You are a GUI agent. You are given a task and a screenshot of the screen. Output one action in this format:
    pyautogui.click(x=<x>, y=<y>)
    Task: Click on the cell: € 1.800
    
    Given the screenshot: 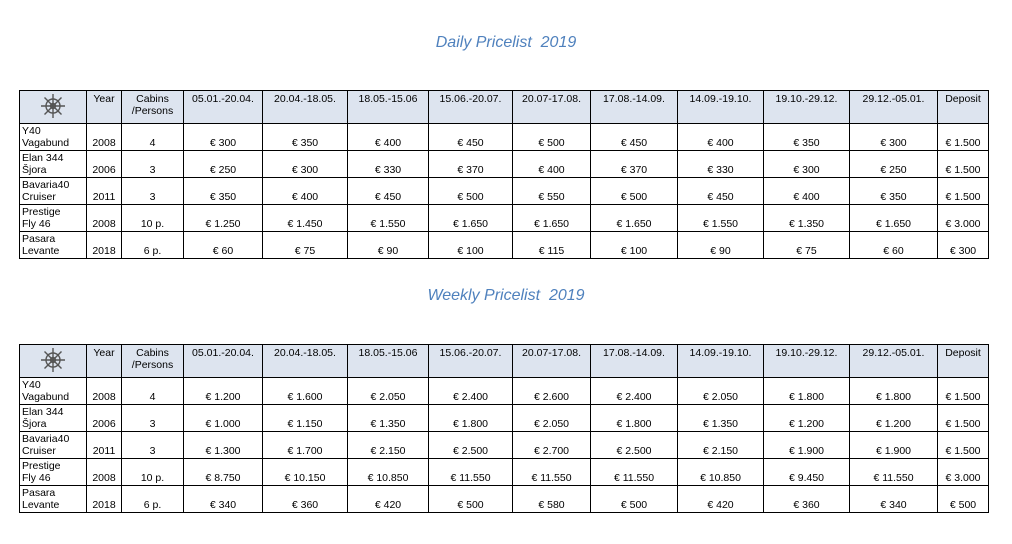 What is the action you would take?
    pyautogui.click(x=634, y=418)
    